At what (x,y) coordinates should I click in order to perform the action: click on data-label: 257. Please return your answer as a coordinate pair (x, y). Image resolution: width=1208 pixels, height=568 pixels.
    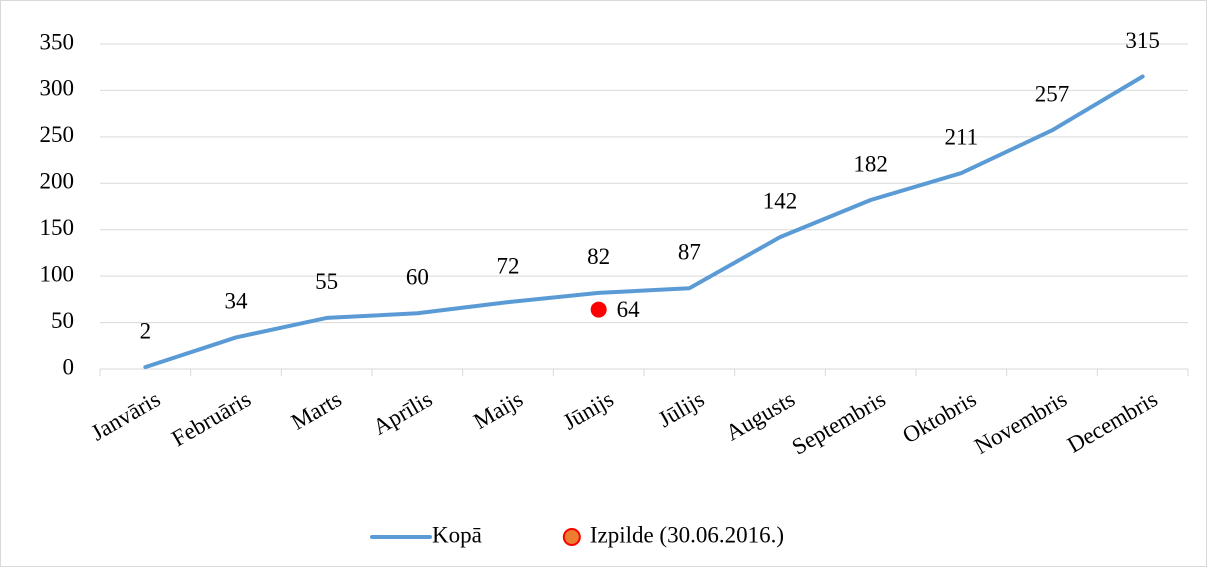
    Looking at the image, I should click on (1052, 94).